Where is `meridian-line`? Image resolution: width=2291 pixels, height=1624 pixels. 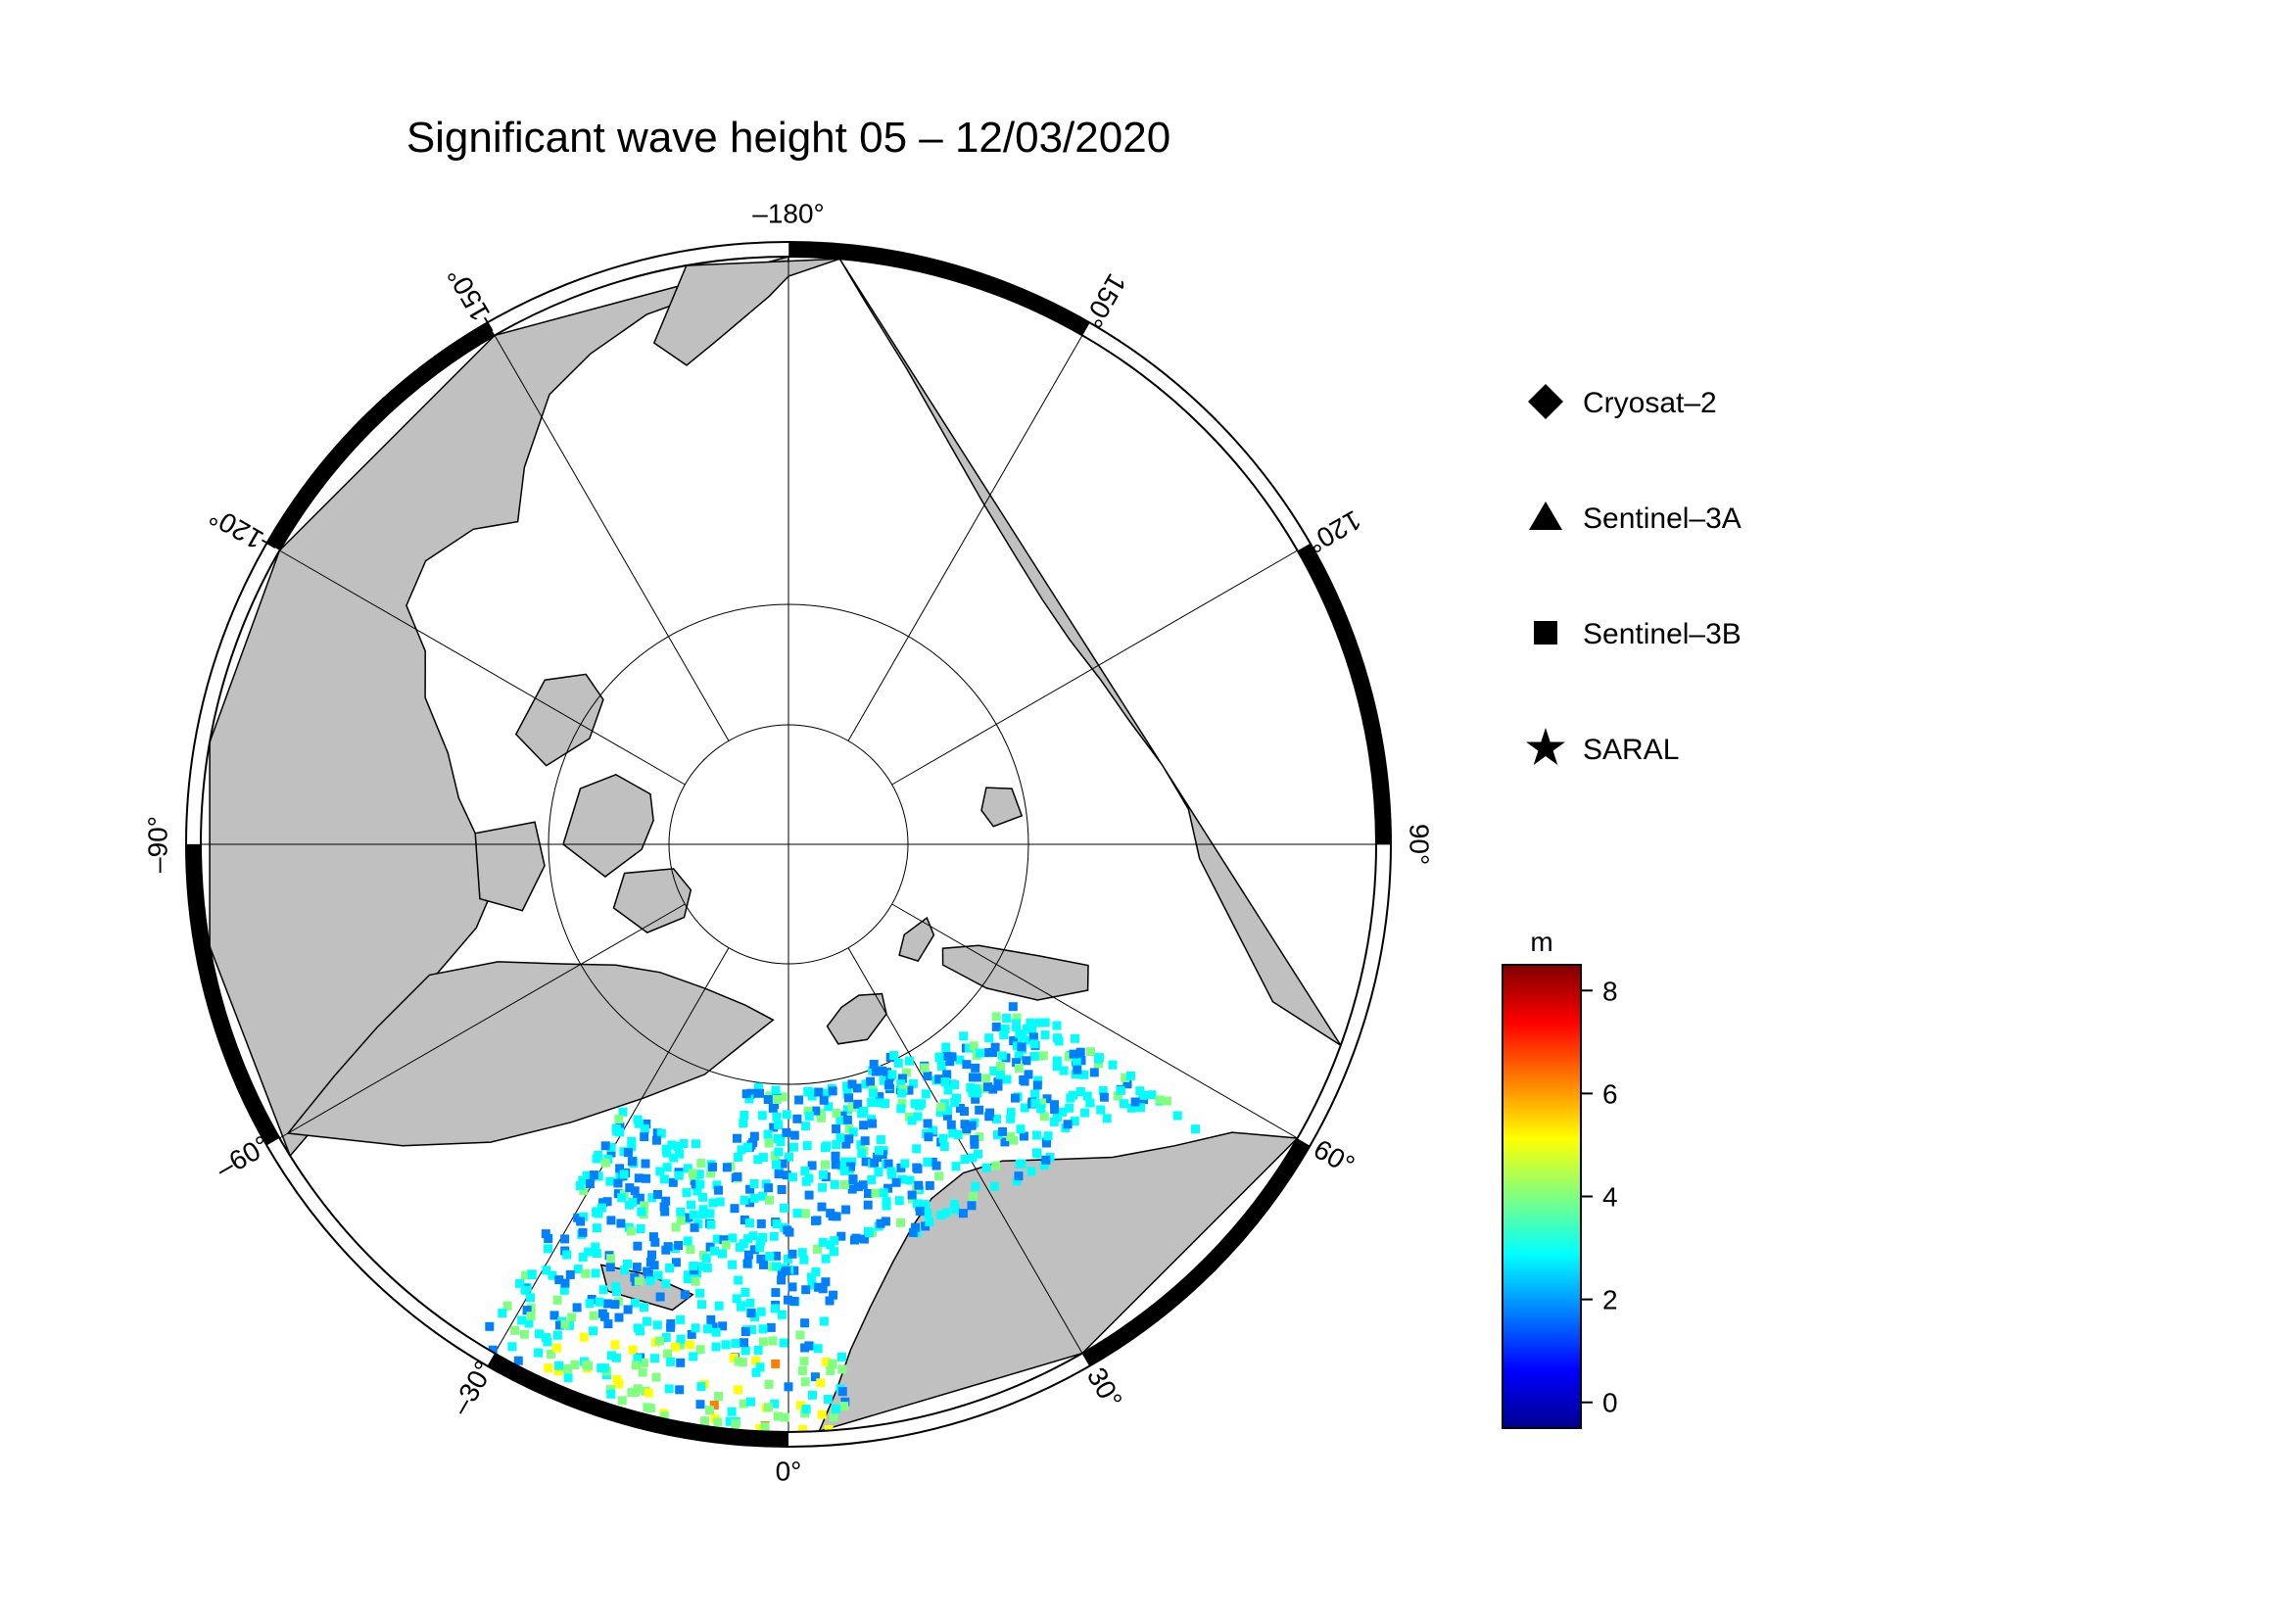
meridian-line is located at coordinates (1094, 1021).